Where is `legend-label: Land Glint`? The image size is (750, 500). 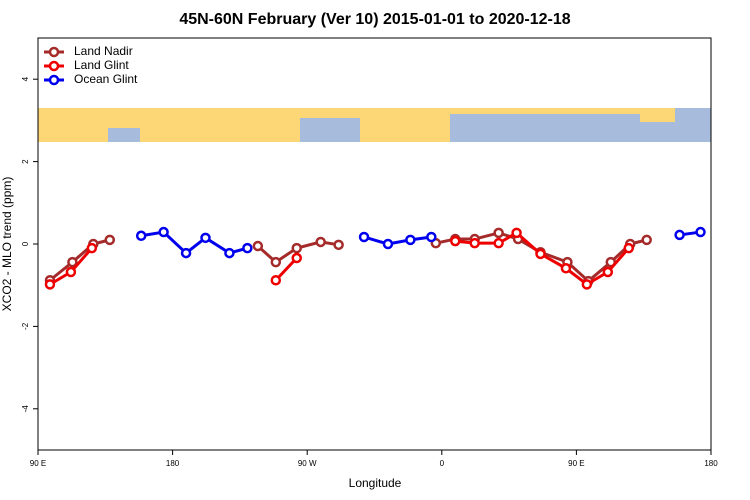
legend-label: Land Glint is located at coordinates (101, 65).